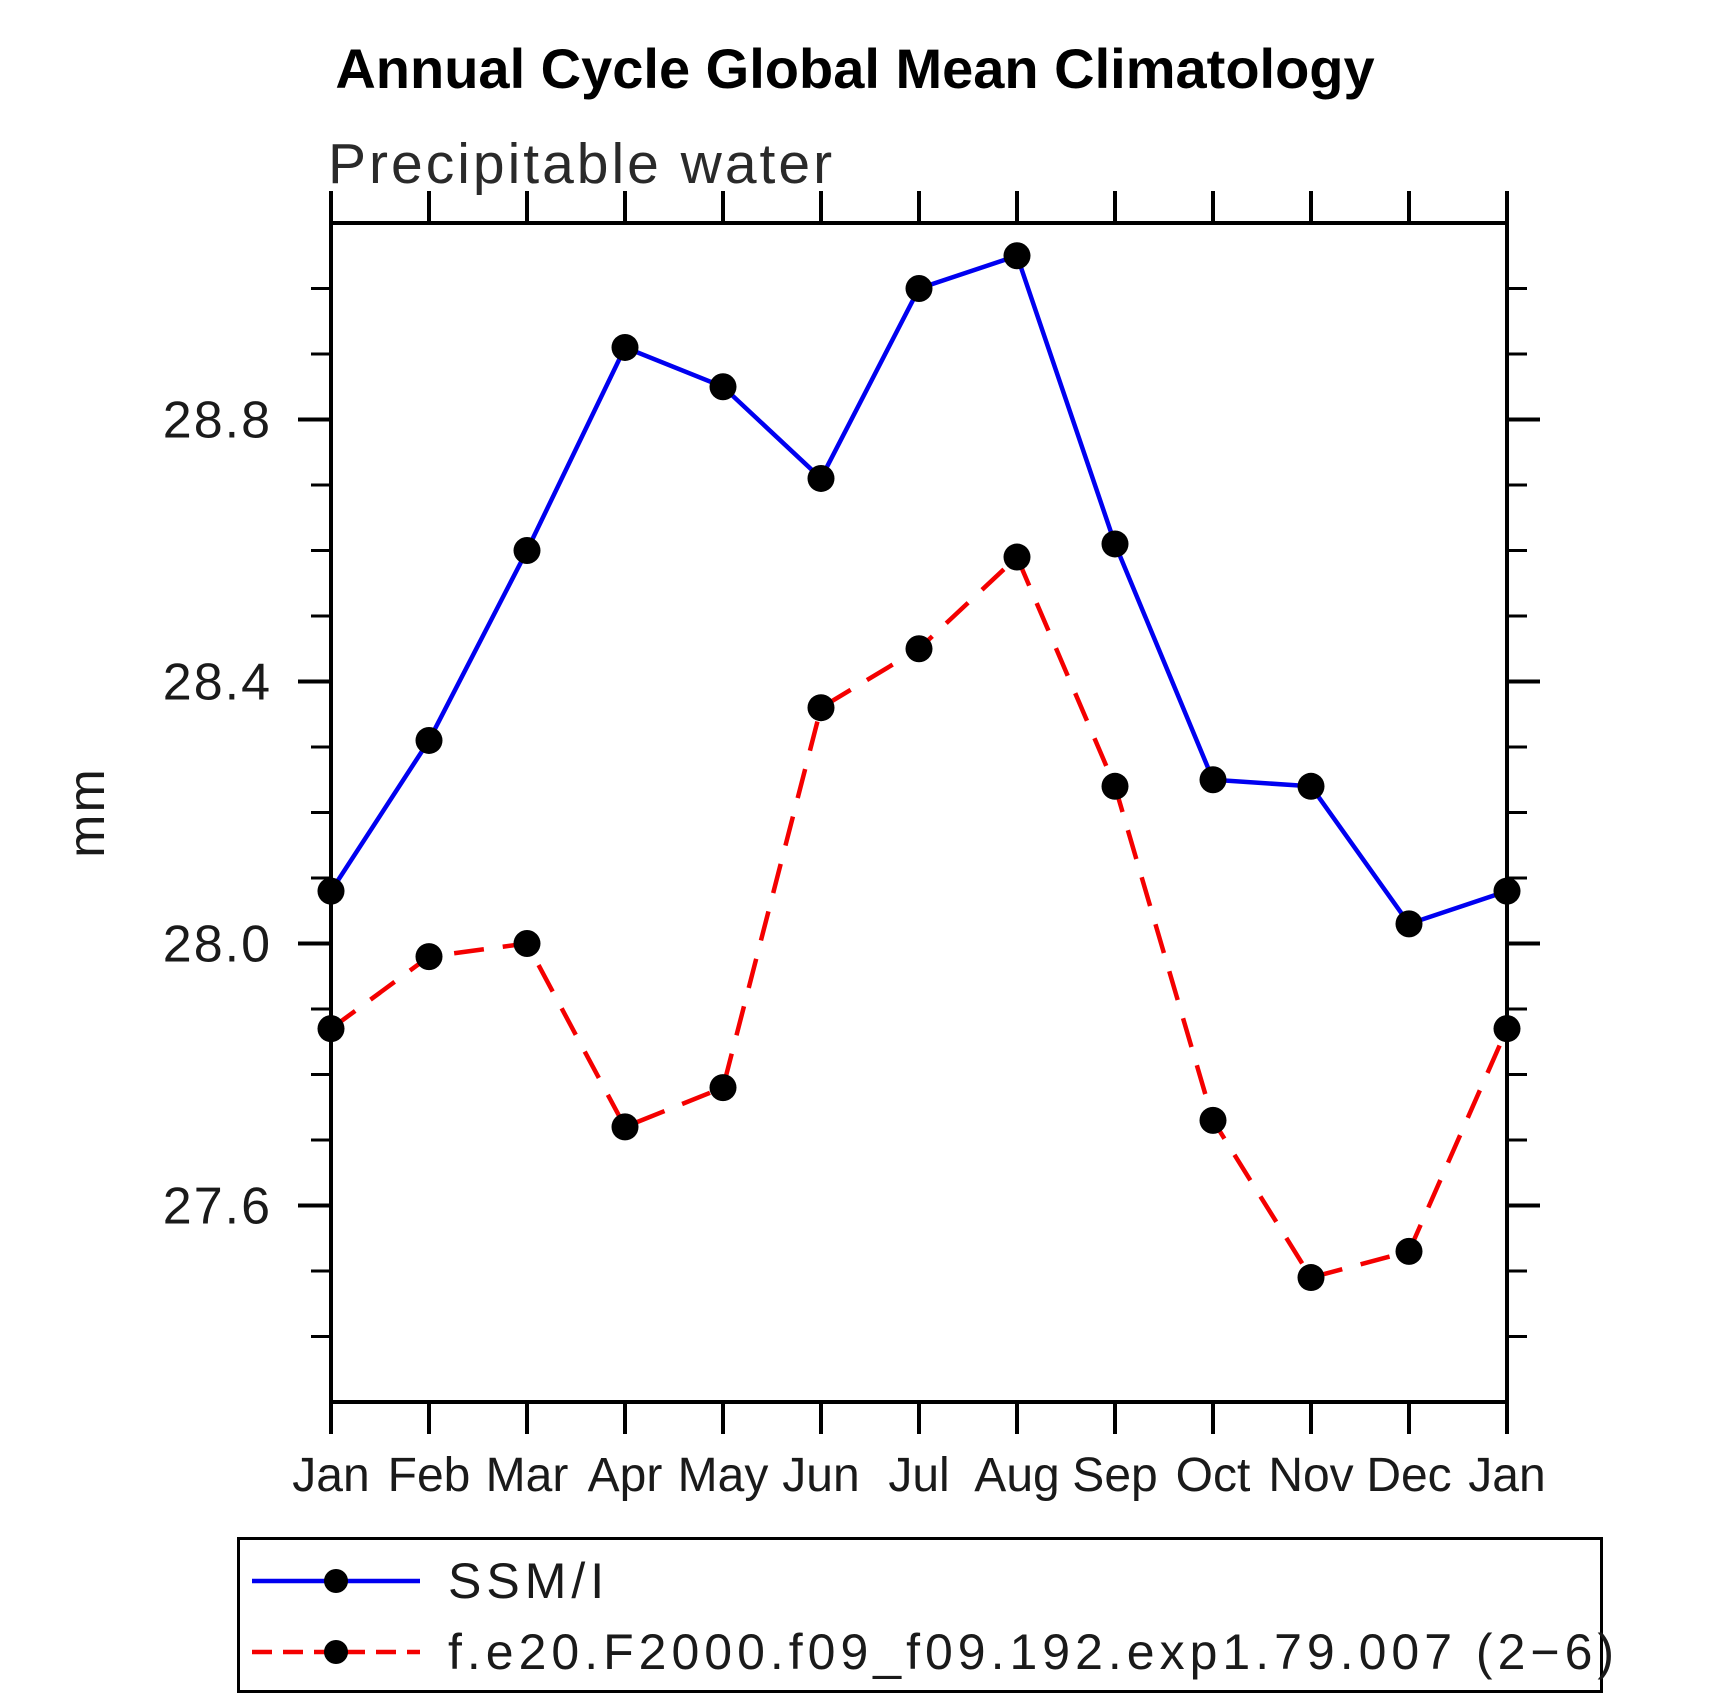 This screenshot has width=1710, height=1702. I want to click on legend-line-sample-ssmi, so click(336, 1581).